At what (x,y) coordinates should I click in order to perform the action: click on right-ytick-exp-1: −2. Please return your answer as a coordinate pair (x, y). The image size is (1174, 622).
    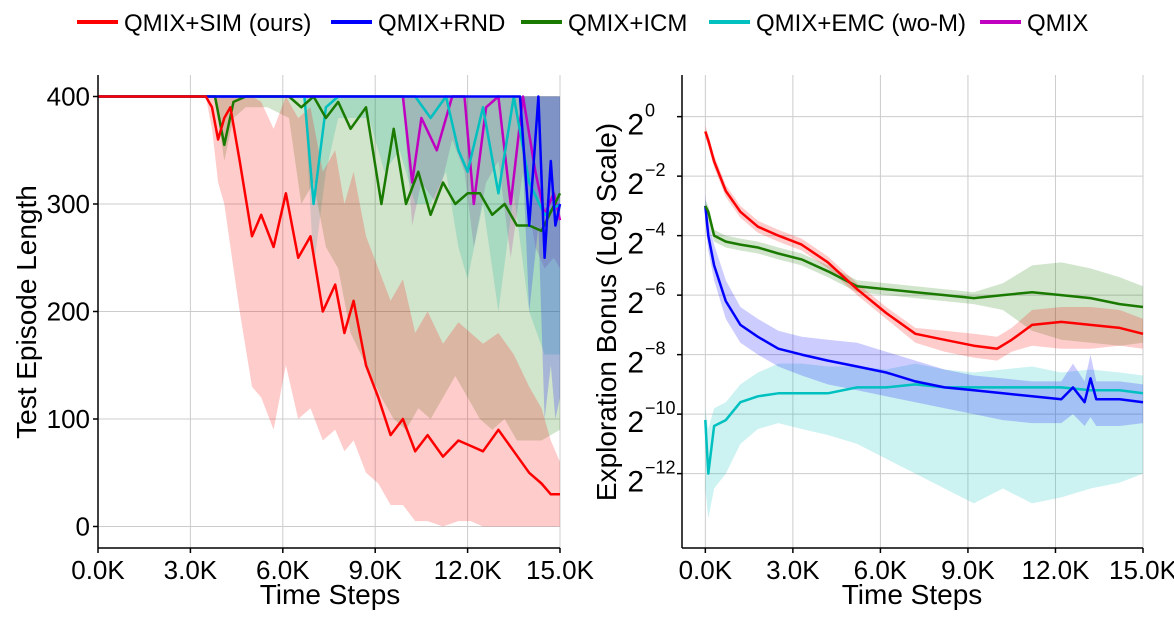
    Looking at the image, I should click on (655, 170).